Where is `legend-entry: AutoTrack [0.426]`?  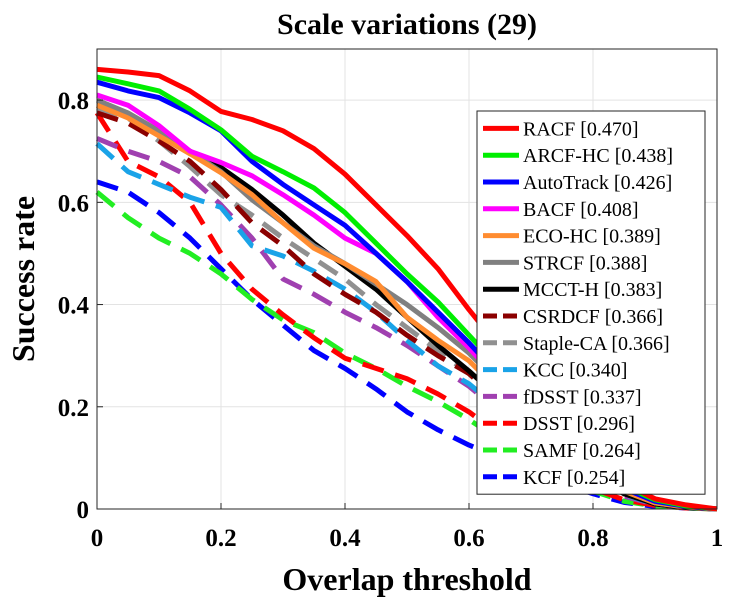
legend-entry: AutoTrack [0.426] is located at coordinates (597, 183).